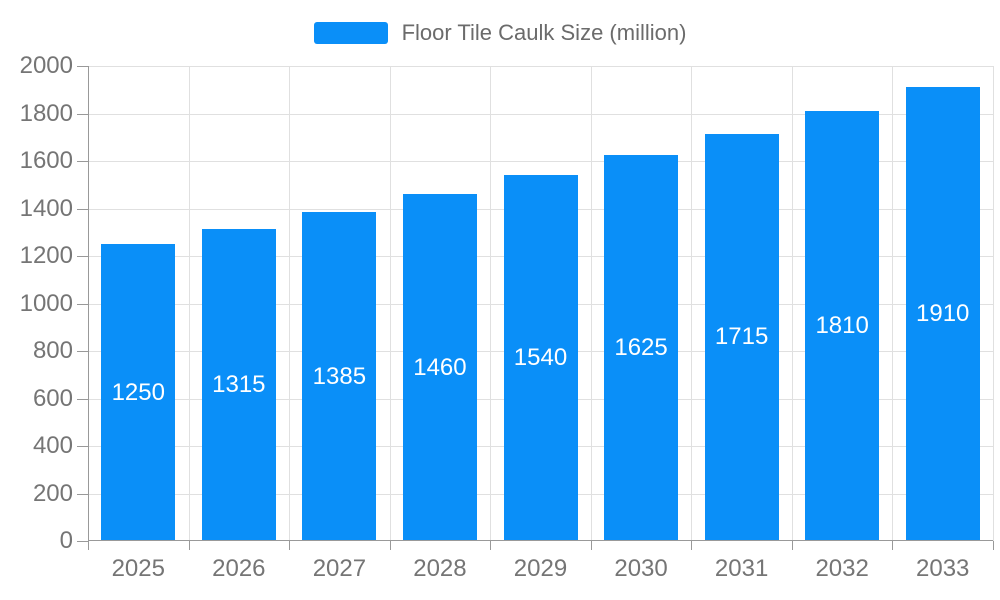 The height and width of the screenshot is (600, 1000). I want to click on bar-2033: 1910, so click(942, 314).